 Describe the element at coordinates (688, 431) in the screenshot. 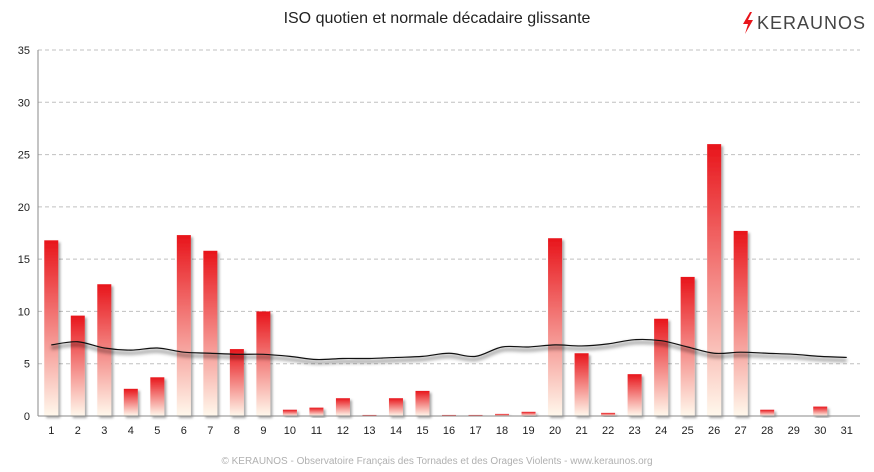

I see `x-tick-label: 25` at that location.